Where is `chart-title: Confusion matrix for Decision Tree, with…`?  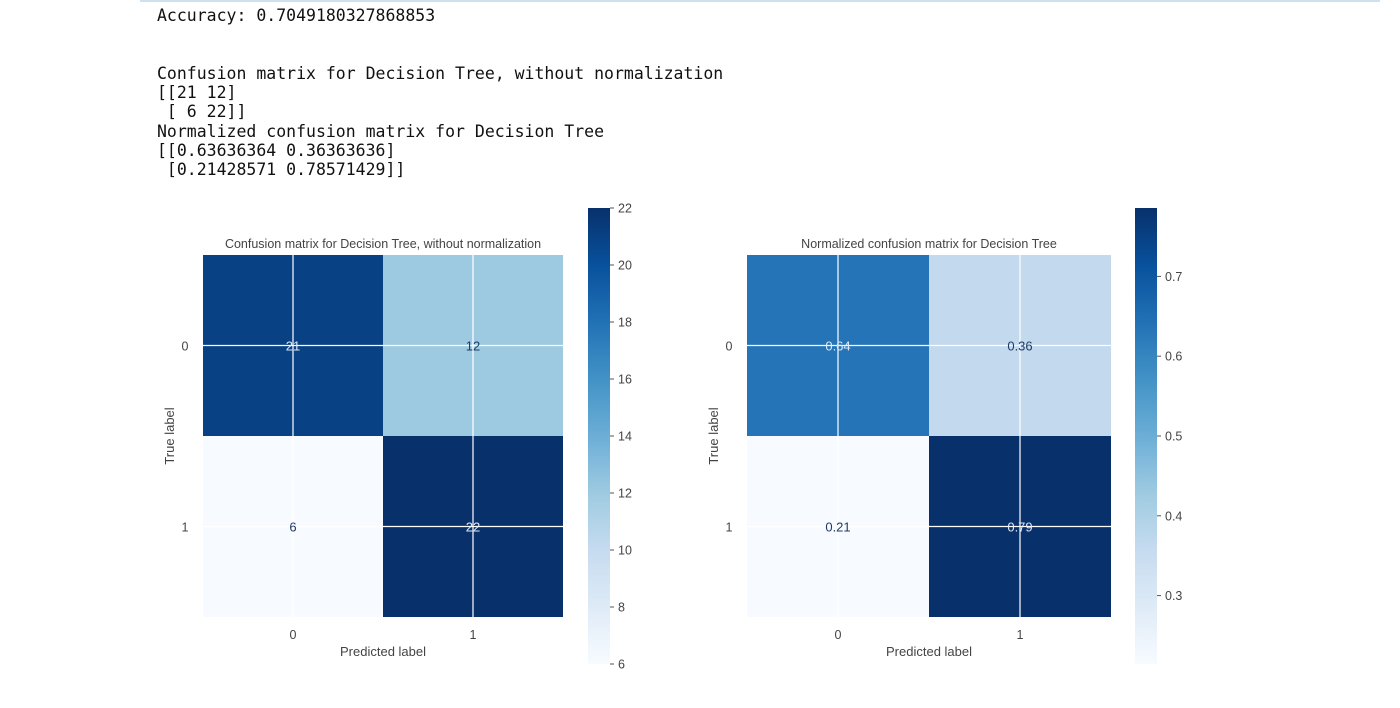 chart-title: Confusion matrix for Decision Tree, with… is located at coordinates (383, 244).